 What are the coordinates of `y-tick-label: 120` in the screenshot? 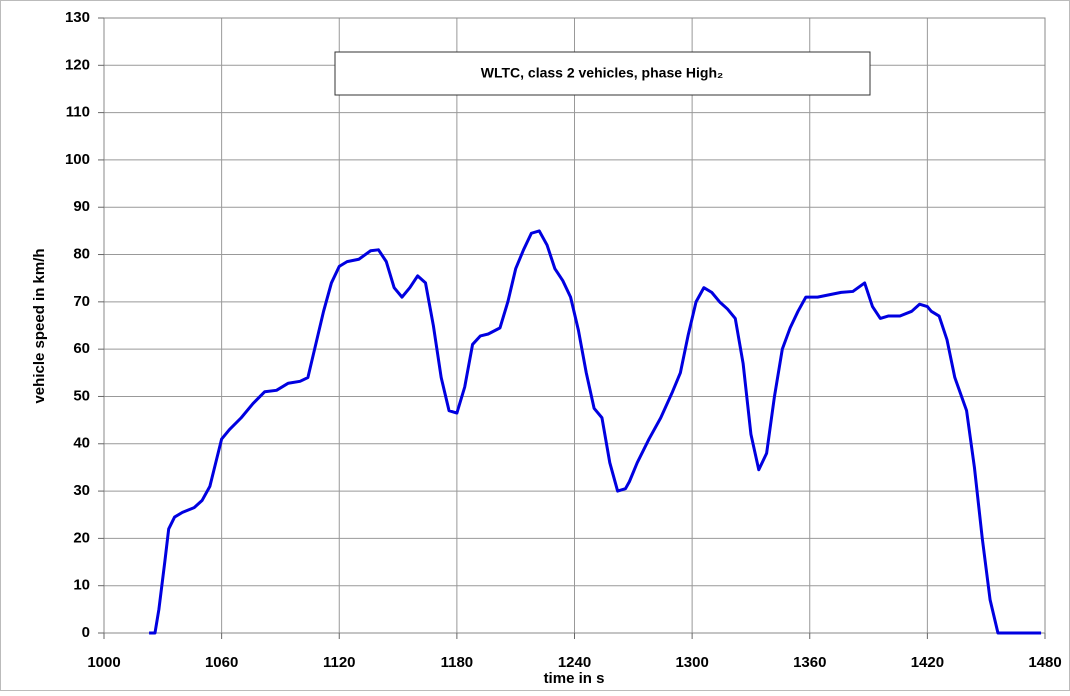 It's located at (77, 64).